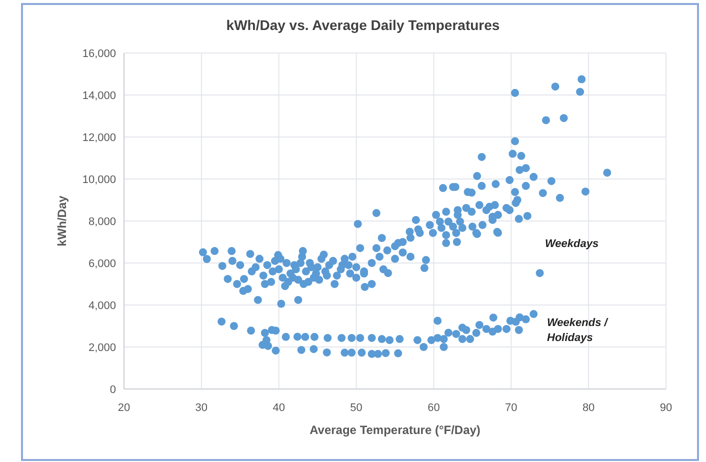  Describe the element at coordinates (102, 306) in the screenshot. I see `y-tick-label: 4,000` at that location.